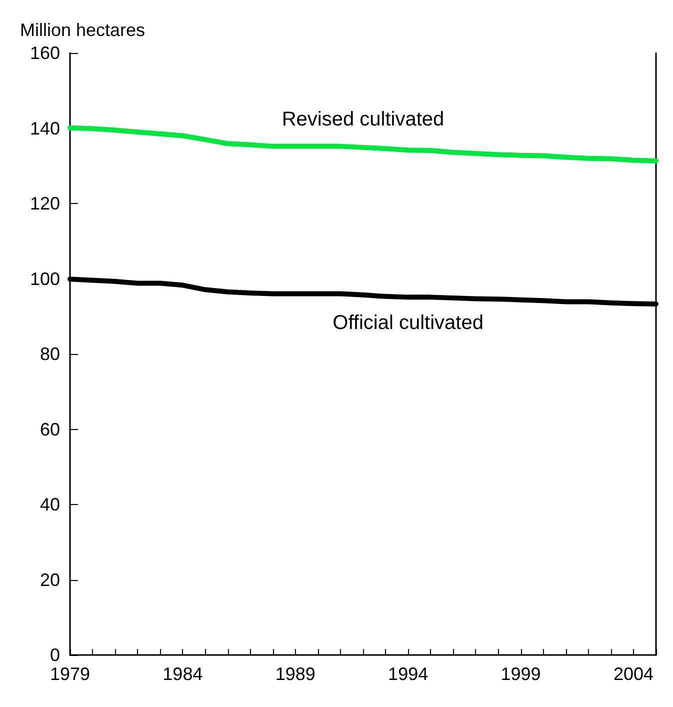 The height and width of the screenshot is (707, 673). Describe the element at coordinates (50, 429) in the screenshot. I see `y-tick-label: 60` at that location.